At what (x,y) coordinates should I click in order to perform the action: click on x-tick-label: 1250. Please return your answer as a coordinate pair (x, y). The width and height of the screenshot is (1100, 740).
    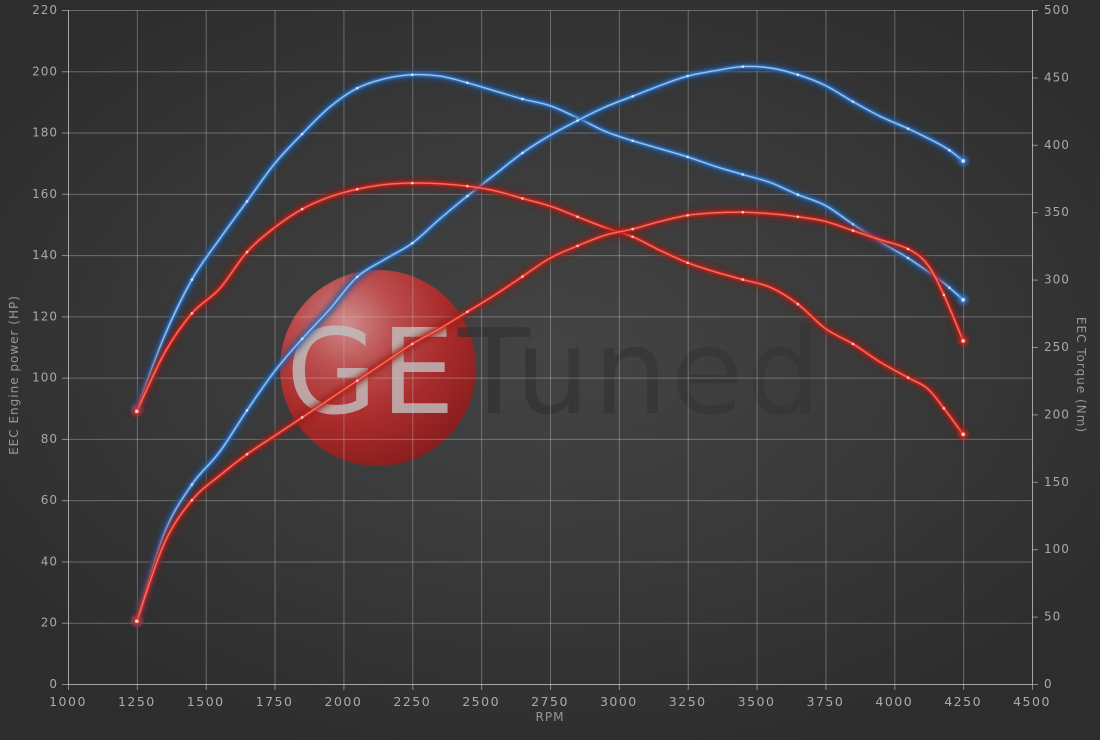
    Looking at the image, I should click on (137, 701).